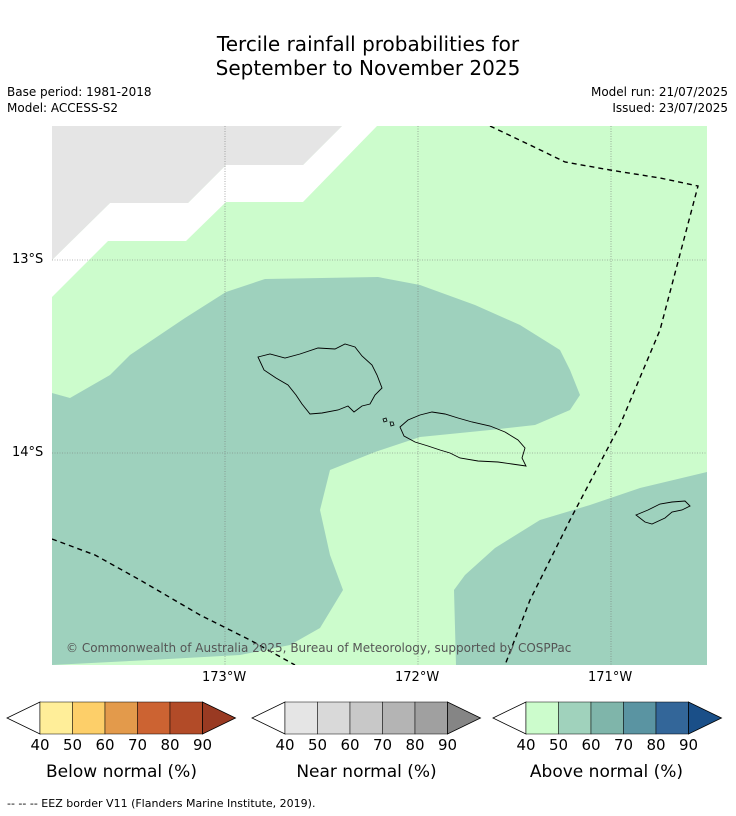 This screenshot has width=736, height=816. What do you see at coordinates (105, 745) in the screenshot?
I see `colorbar-below-tick-label: 60` at bounding box center [105, 745].